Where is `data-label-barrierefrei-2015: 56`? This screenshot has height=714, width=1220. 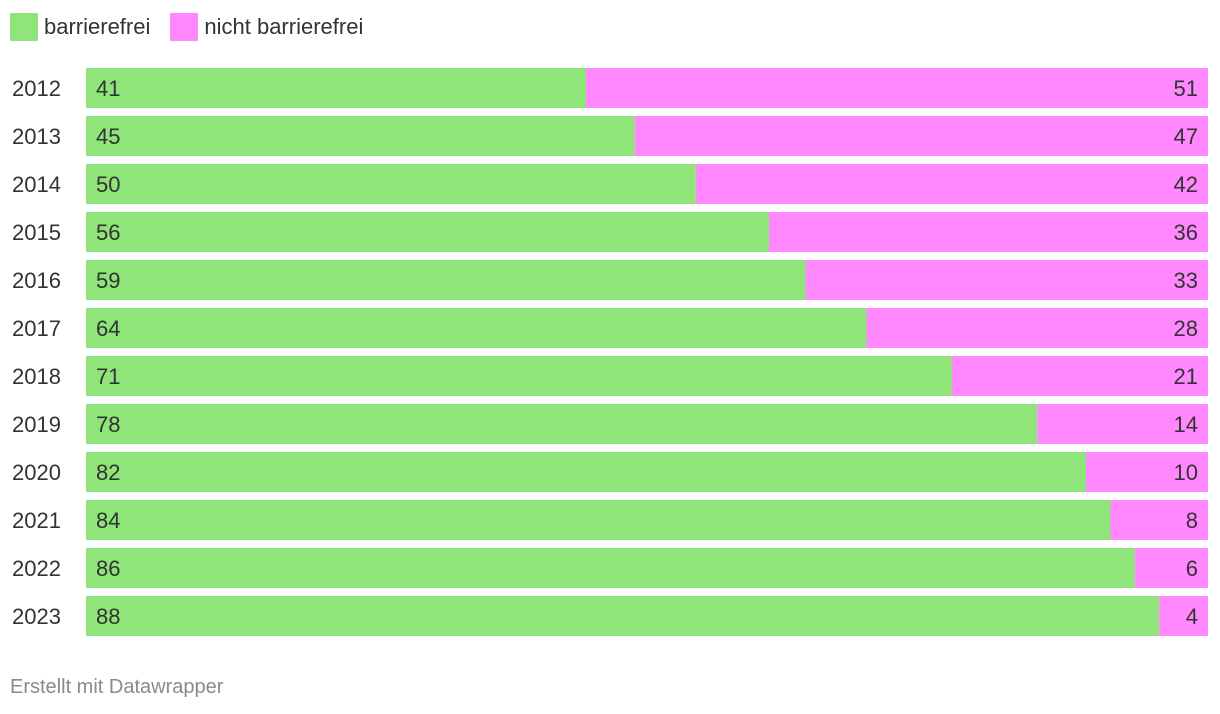 data-label-barrierefrei-2015: 56 is located at coordinates (108, 232).